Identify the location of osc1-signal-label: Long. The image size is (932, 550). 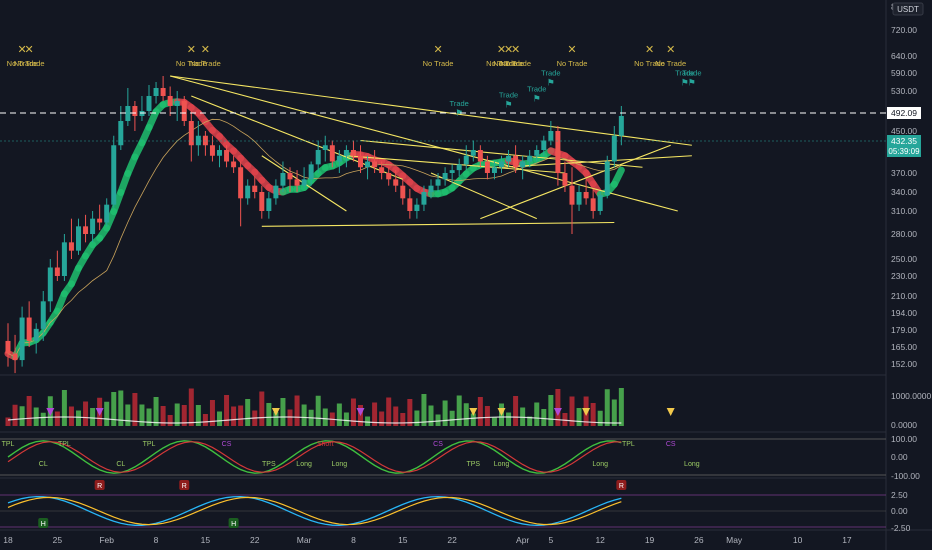
(692, 464).